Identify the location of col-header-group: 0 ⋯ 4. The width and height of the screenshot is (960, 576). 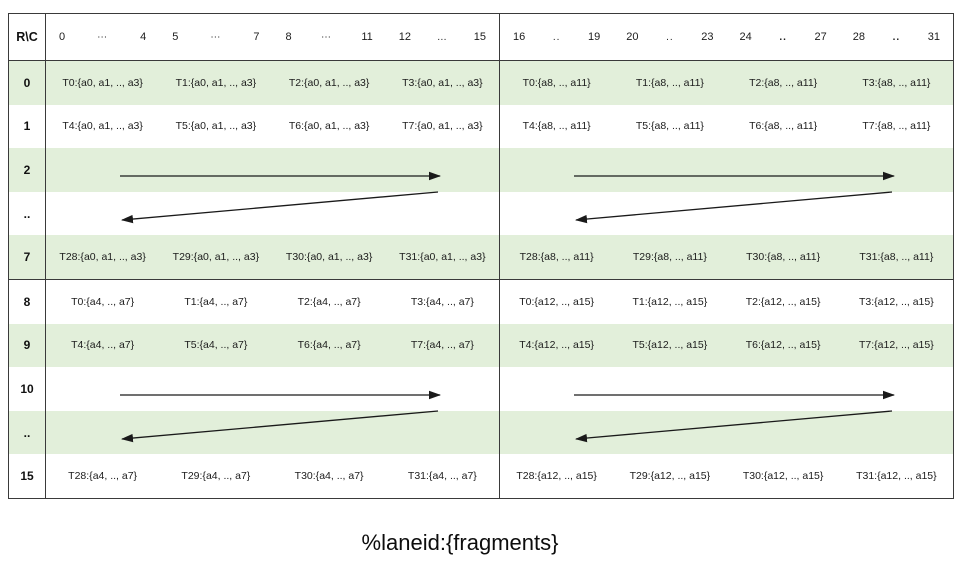
(102, 37).